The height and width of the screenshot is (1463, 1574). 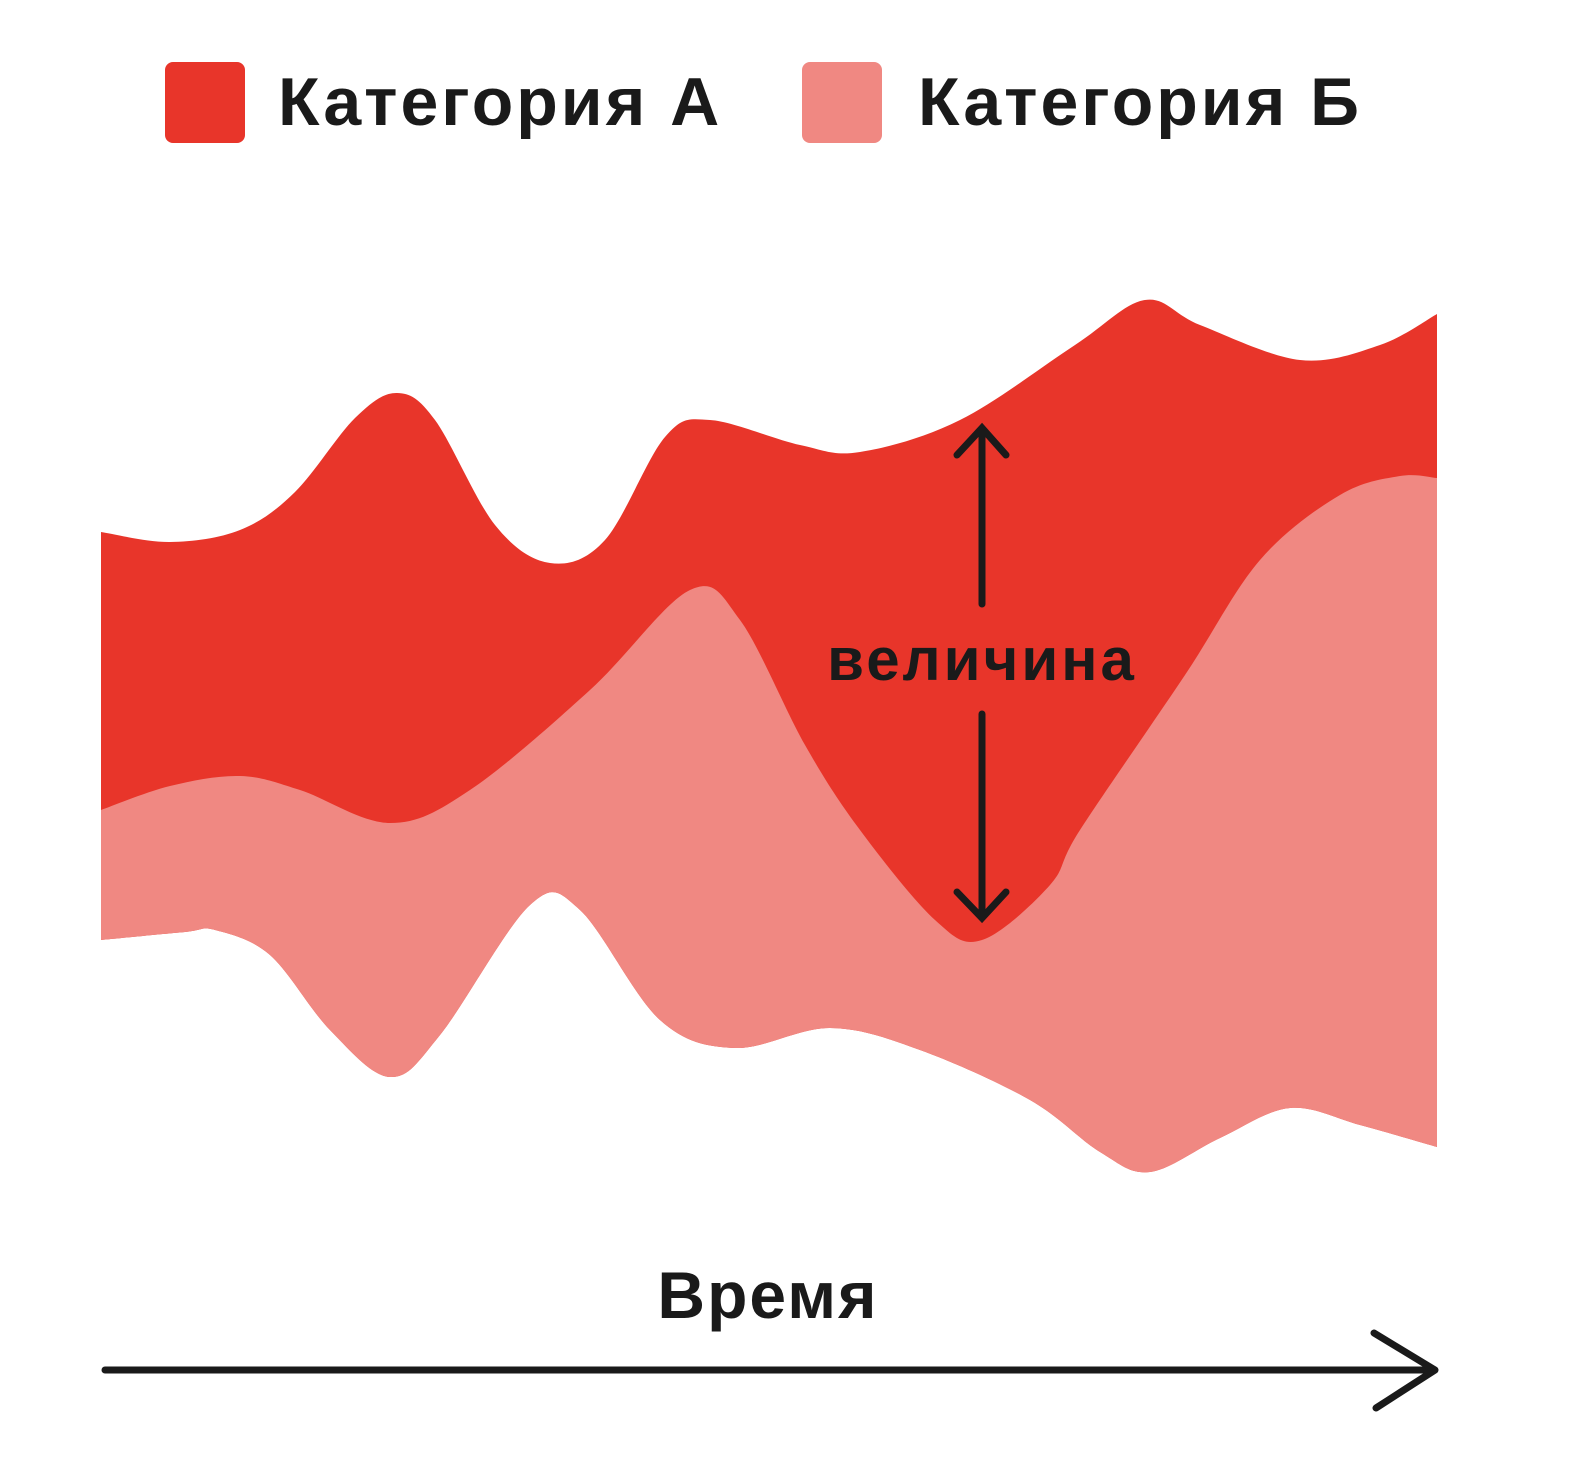 I want to click on time-axis-label: Время, so click(x=767, y=1295).